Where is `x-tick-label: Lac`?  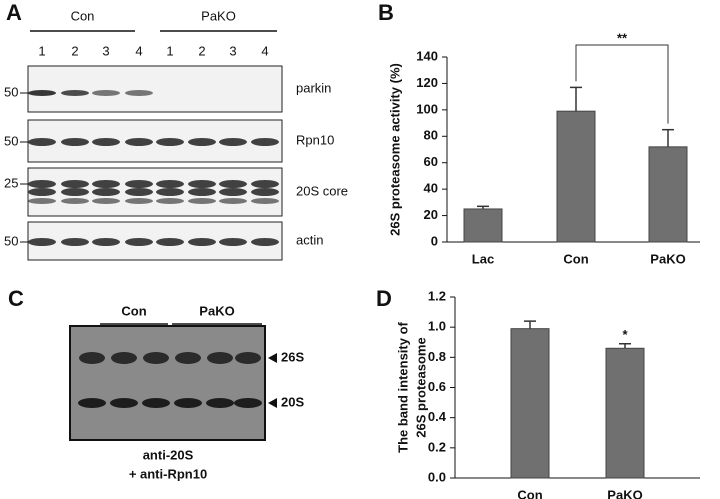
x-tick-label: Lac is located at coordinates (483, 258).